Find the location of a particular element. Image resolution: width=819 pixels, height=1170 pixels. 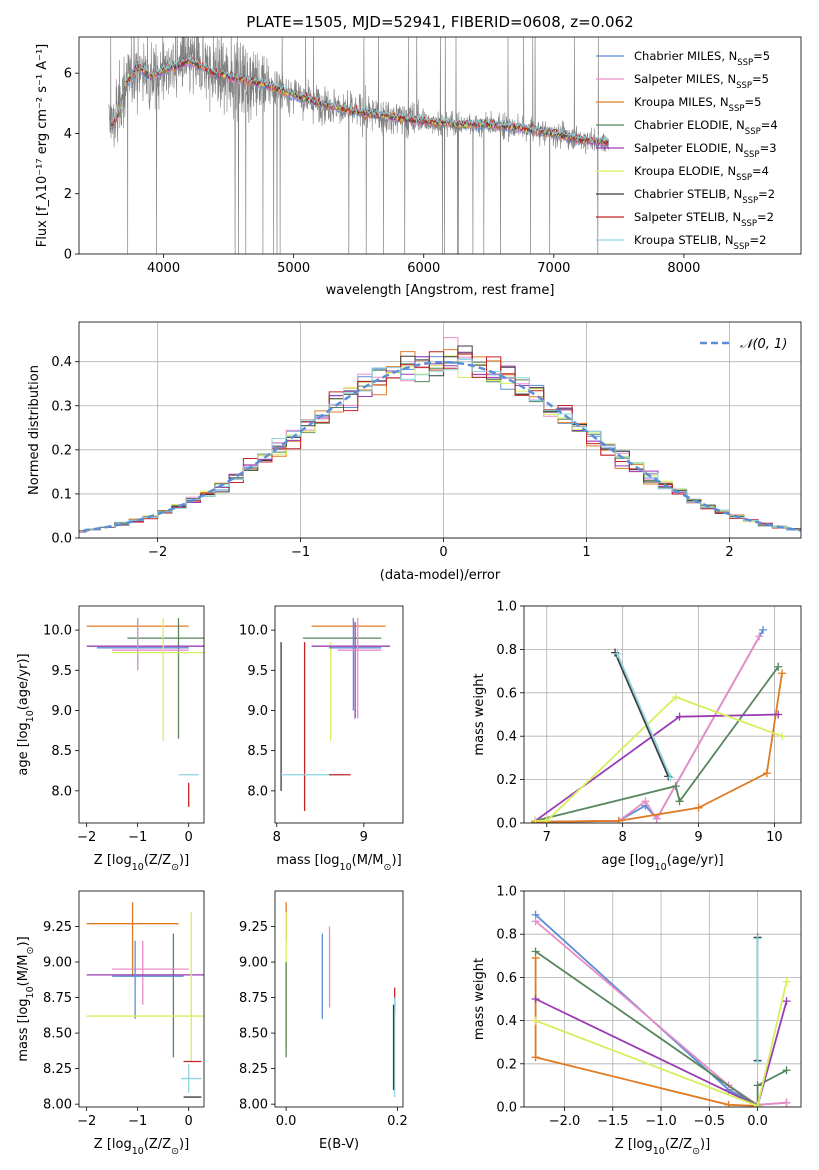

x-tick-label: −2 is located at coordinates (86, 837).